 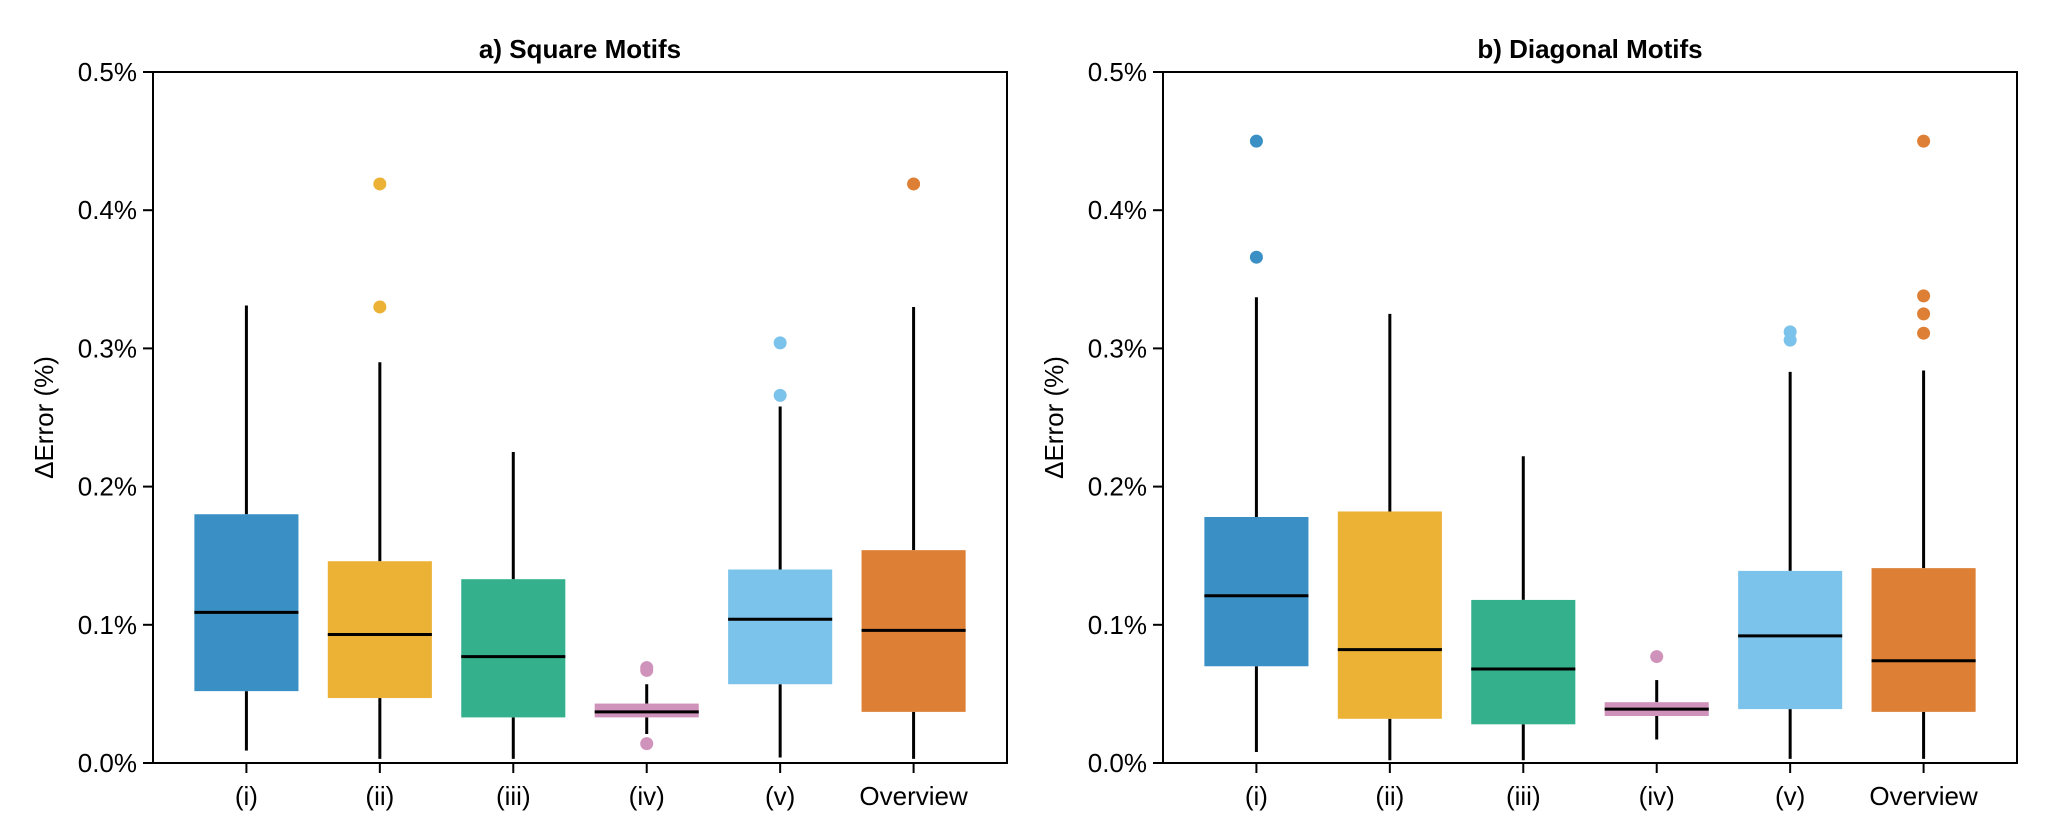 What do you see at coordinates (1589, 49) in the screenshot?
I see `panel-title: b) Diagonal Motifs` at bounding box center [1589, 49].